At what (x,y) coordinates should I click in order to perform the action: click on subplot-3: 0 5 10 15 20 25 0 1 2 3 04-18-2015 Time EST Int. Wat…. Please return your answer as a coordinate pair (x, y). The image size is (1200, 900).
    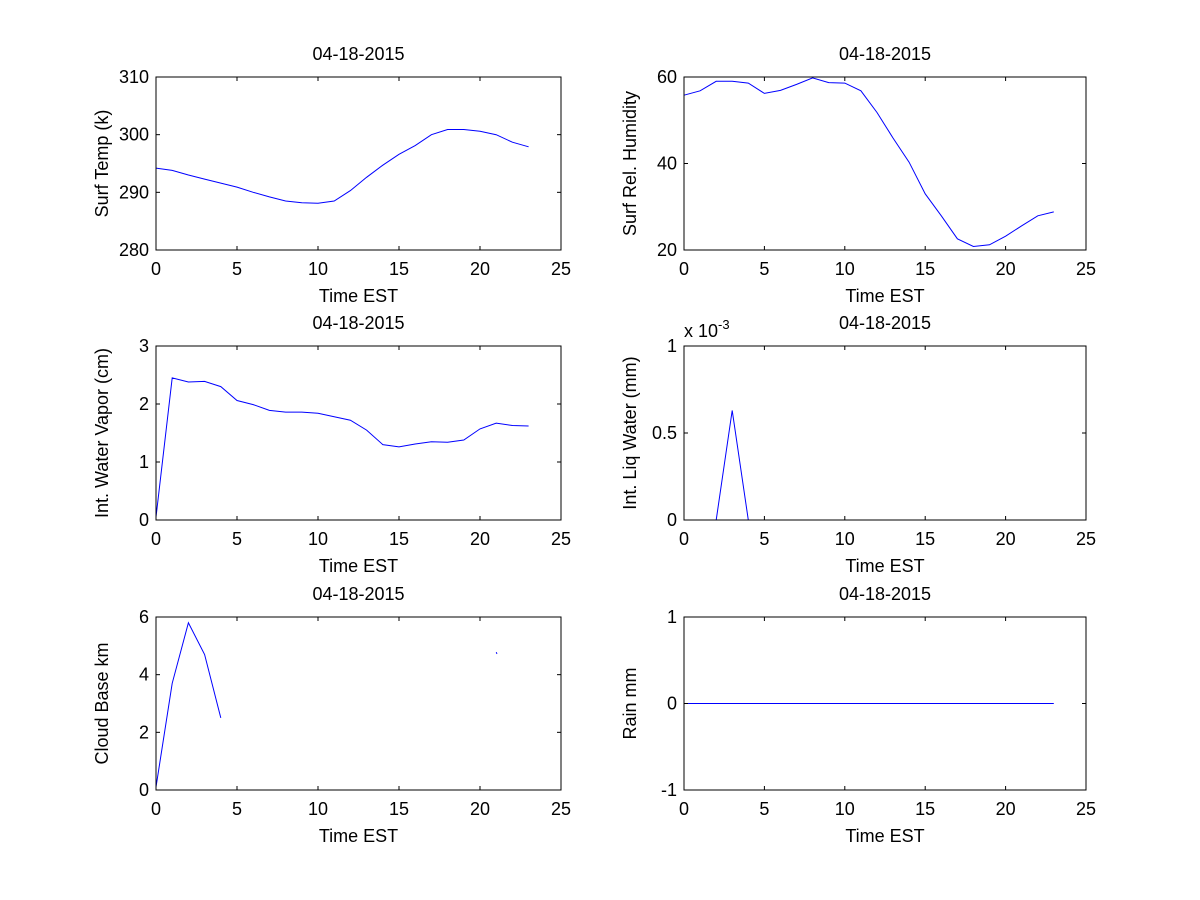
    Looking at the image, I should click on (331, 444).